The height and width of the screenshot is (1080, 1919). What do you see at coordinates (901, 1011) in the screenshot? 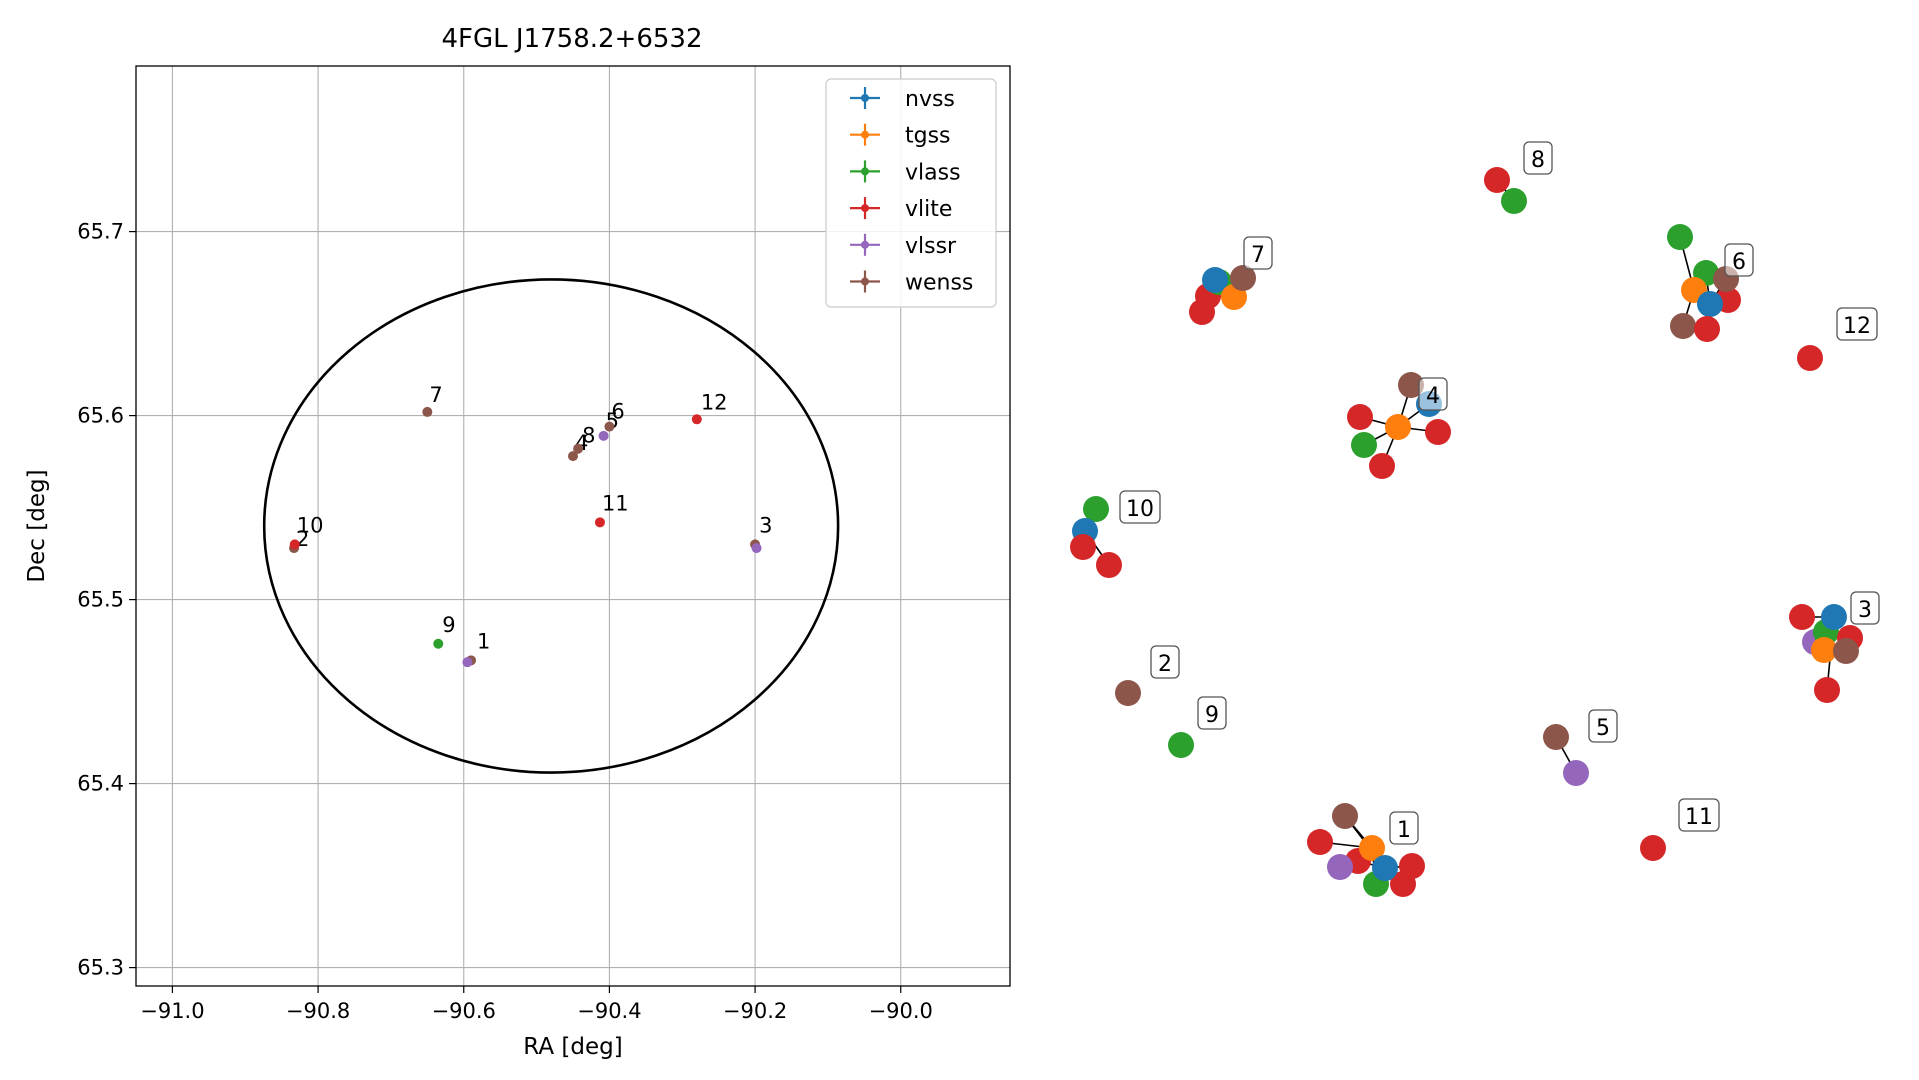
I see `x-tick-label: −90.0` at bounding box center [901, 1011].